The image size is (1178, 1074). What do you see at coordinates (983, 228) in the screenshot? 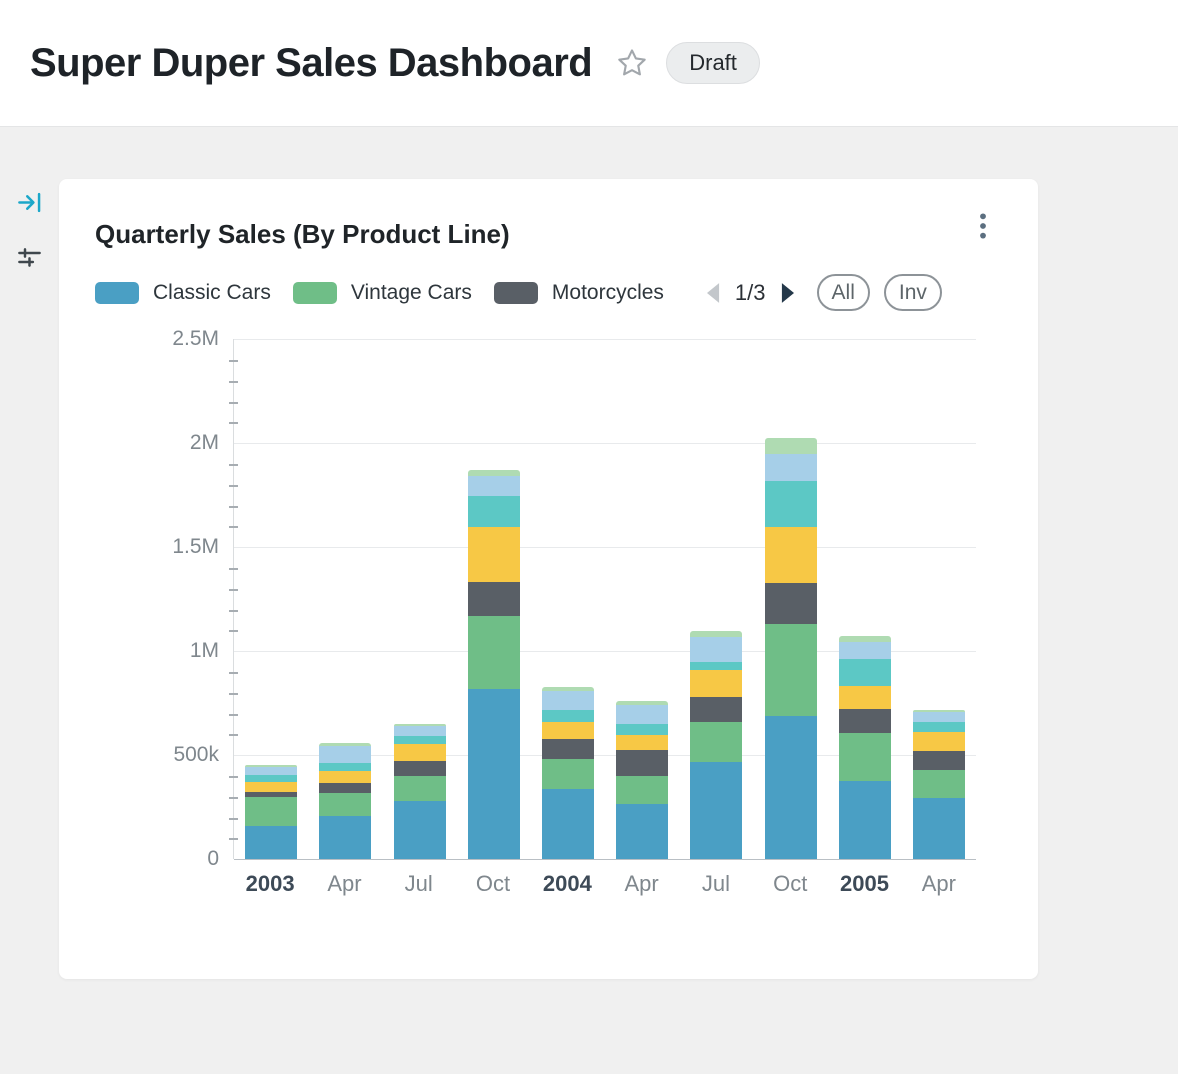
I see `kebab-menu-icon` at bounding box center [983, 228].